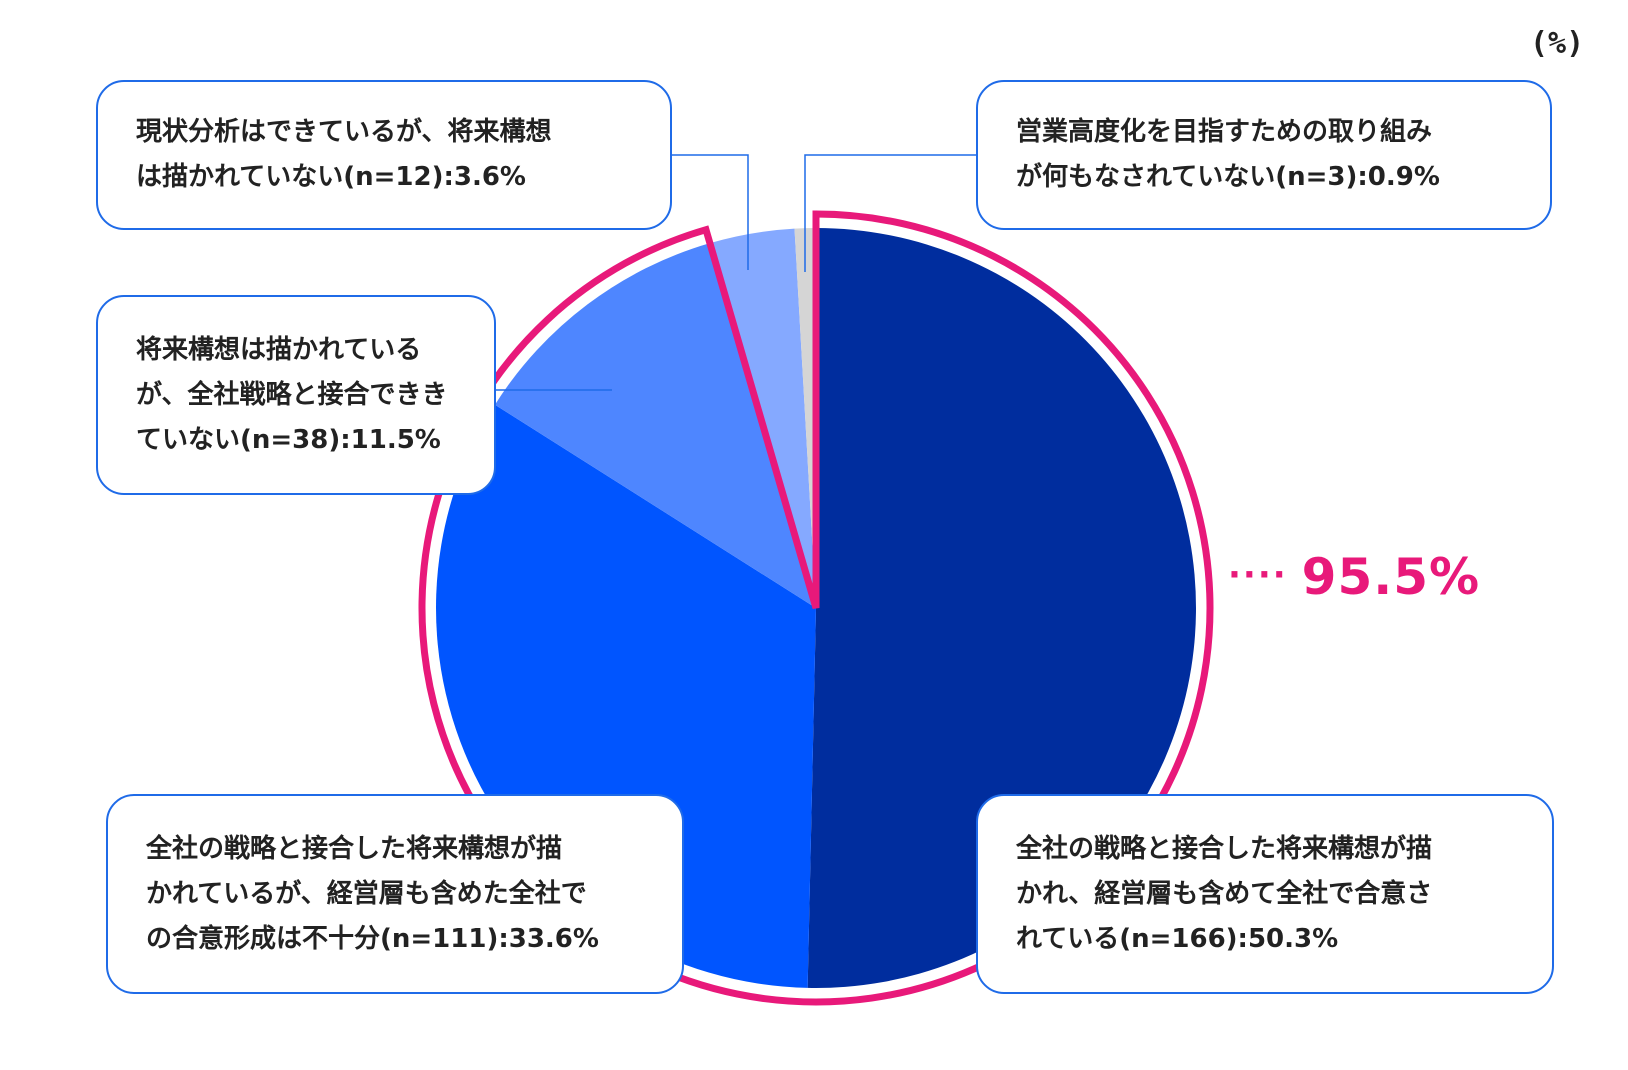 Image resolution: width=1628 pixels, height=1070 pixels. Describe the element at coordinates (1391, 577) in the screenshot. I see `total-value: 95.5%` at that location.